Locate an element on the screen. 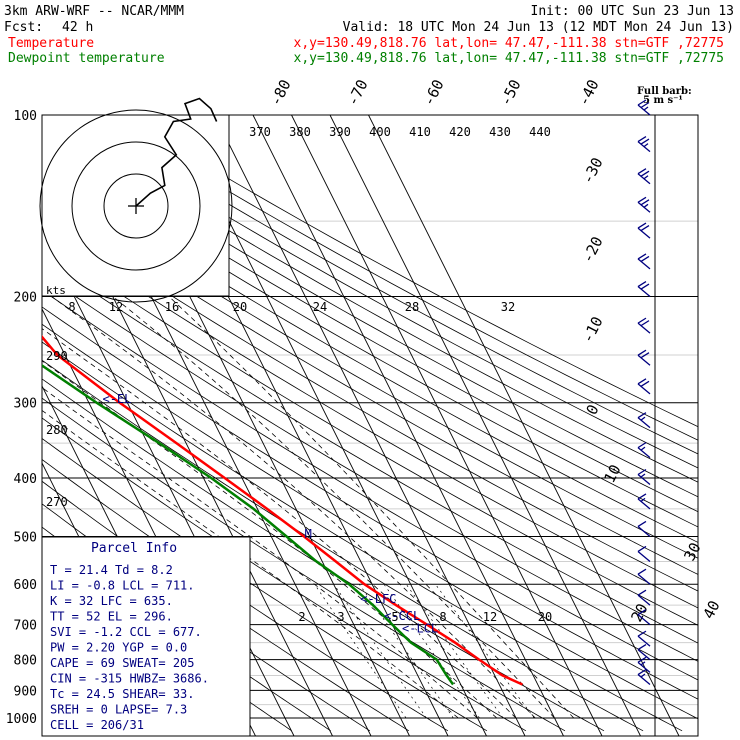 The height and width of the screenshot is (740, 740). mixing-ratio-line is located at coordinates (485, 651).